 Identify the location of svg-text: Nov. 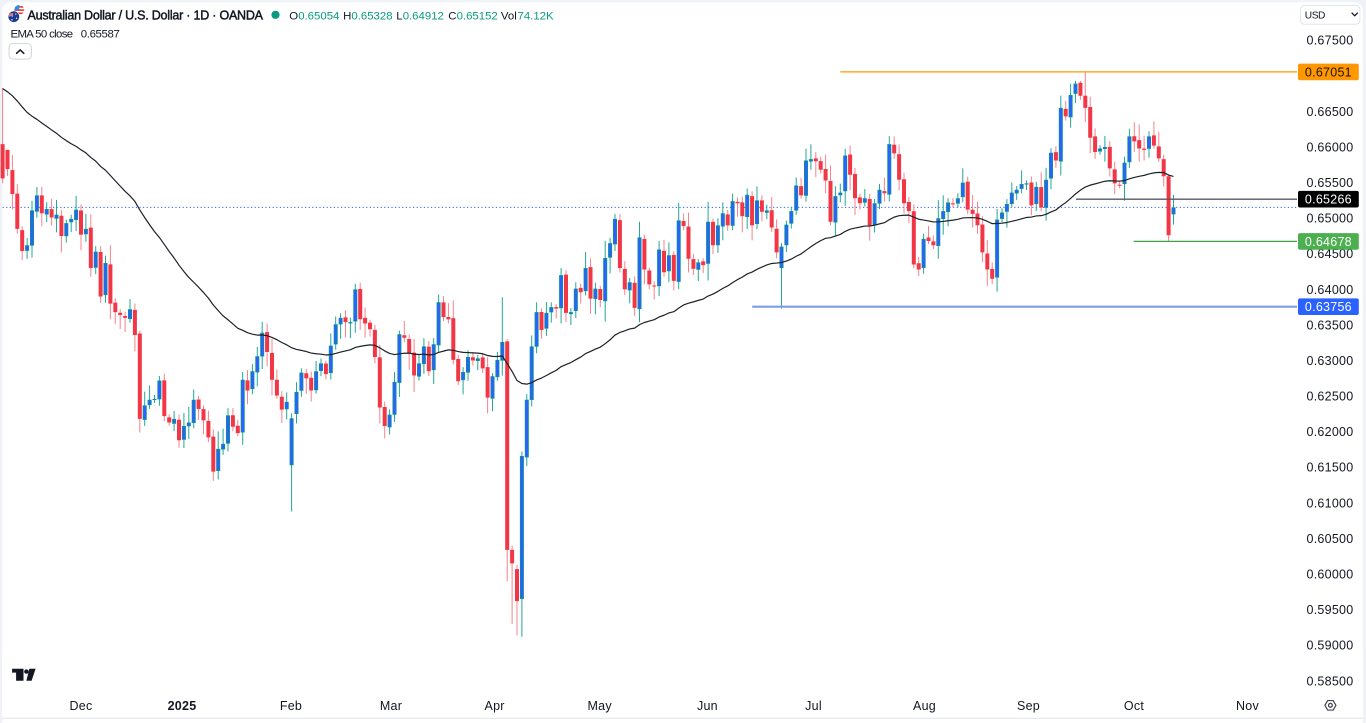
(1247, 706).